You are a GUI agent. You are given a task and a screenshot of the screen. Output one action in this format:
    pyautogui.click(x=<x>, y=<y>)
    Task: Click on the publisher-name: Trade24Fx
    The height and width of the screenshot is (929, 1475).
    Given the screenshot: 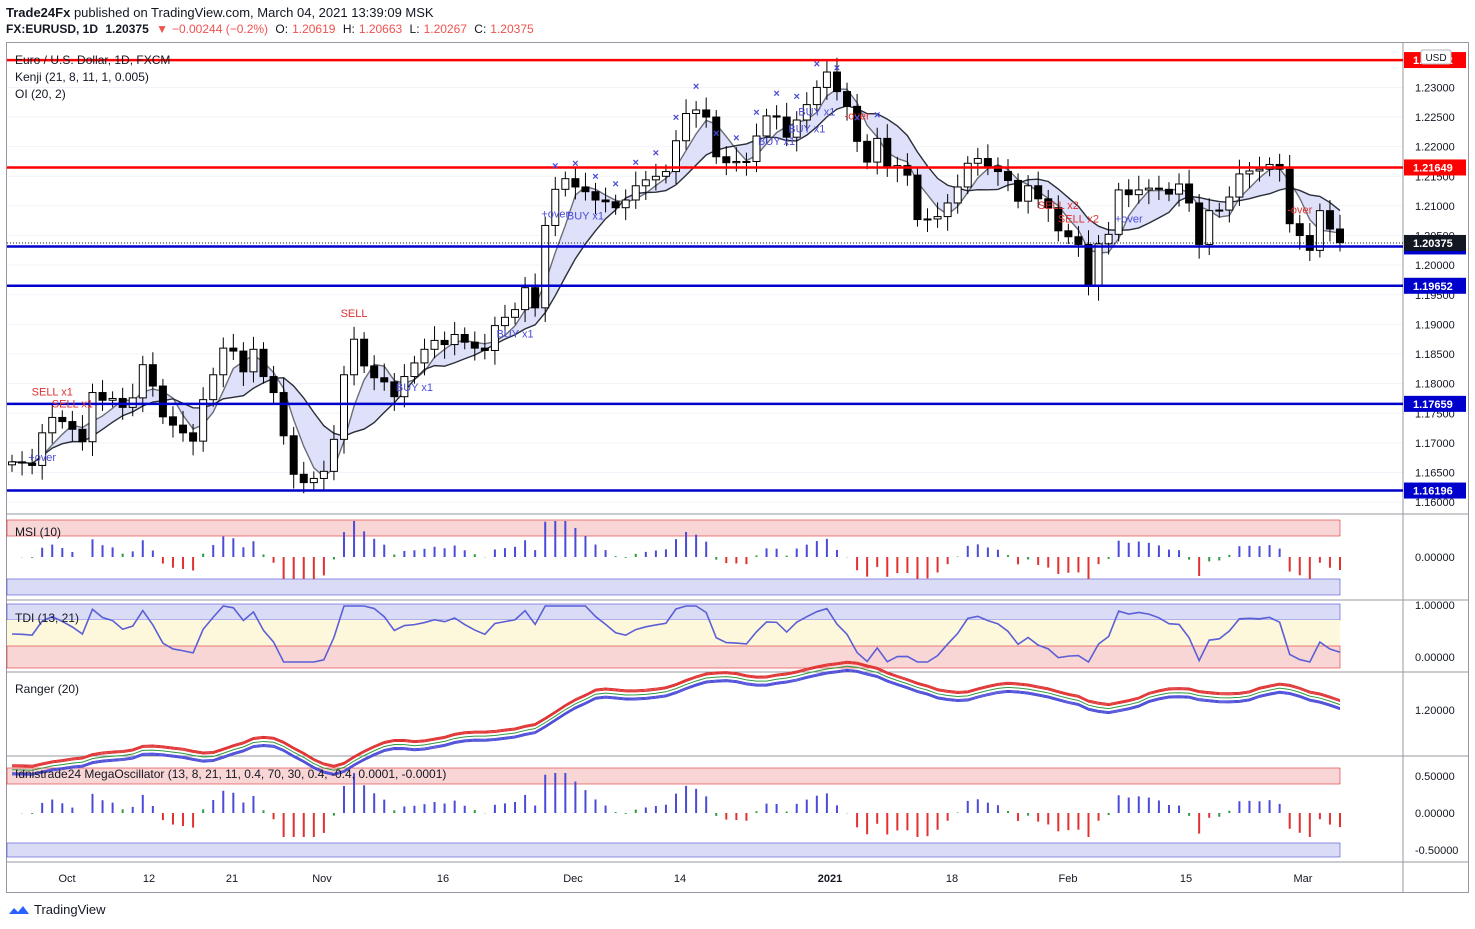 What is the action you would take?
    pyautogui.click(x=38, y=12)
    